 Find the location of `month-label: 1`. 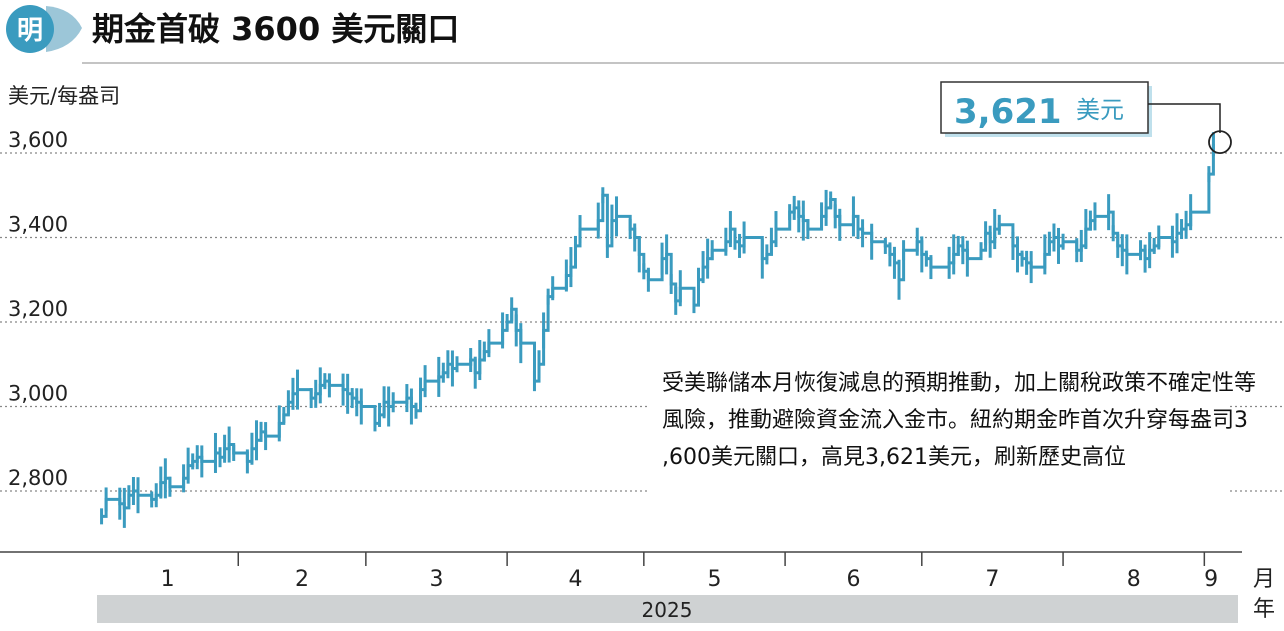

month-label: 1 is located at coordinates (168, 579).